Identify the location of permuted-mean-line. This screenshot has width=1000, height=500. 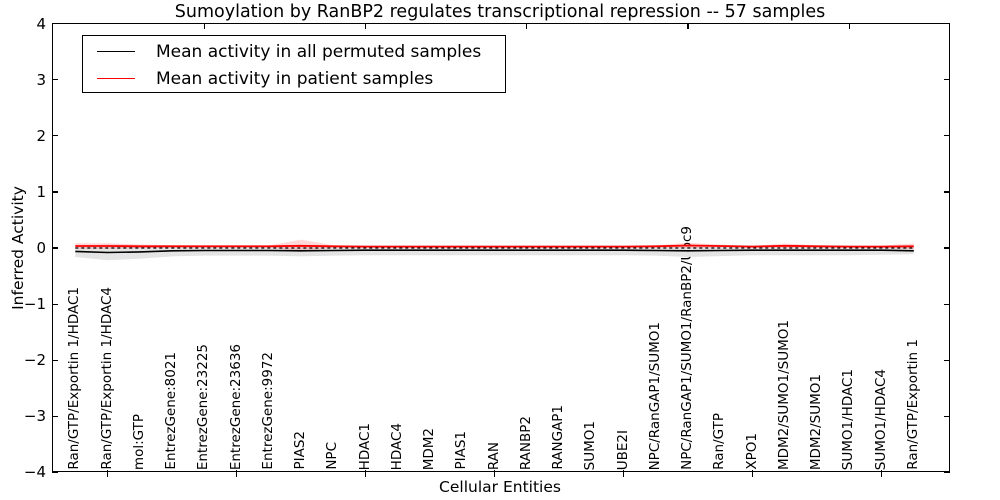
(494, 251).